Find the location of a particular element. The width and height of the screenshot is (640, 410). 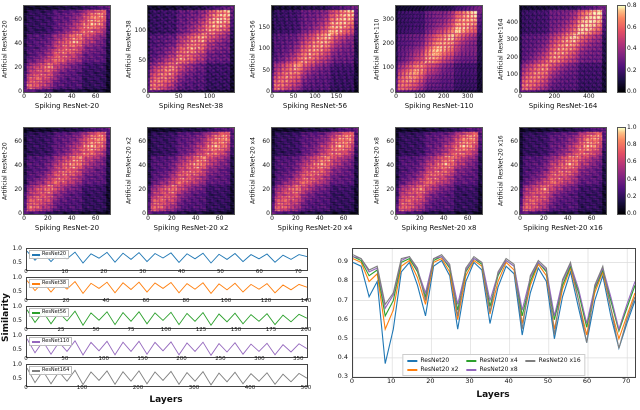

legend-label: ResNet20 x16 is located at coordinates (559, 360).